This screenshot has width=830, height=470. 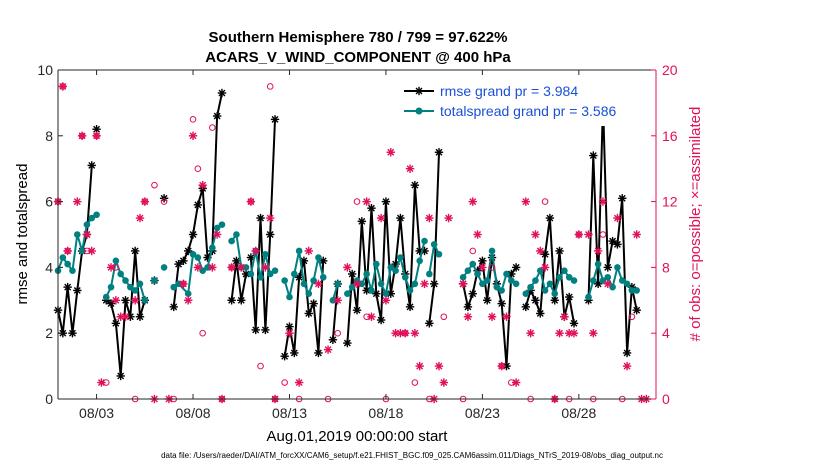 What do you see at coordinates (666, 399) in the screenshot?
I see `y2-tick-label: 0` at bounding box center [666, 399].